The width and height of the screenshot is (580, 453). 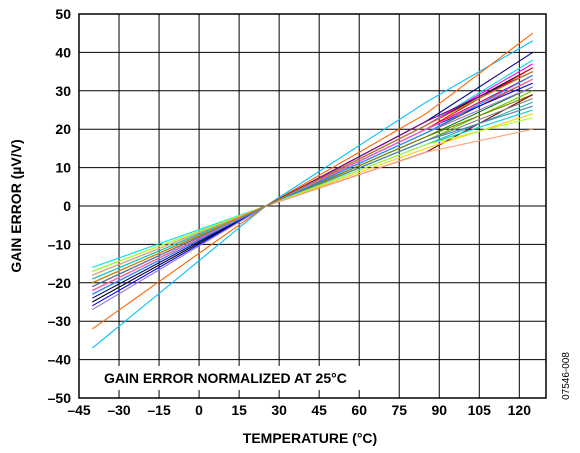 What do you see at coordinates (239, 410) in the screenshot?
I see `x-tick-label: 15` at bounding box center [239, 410].